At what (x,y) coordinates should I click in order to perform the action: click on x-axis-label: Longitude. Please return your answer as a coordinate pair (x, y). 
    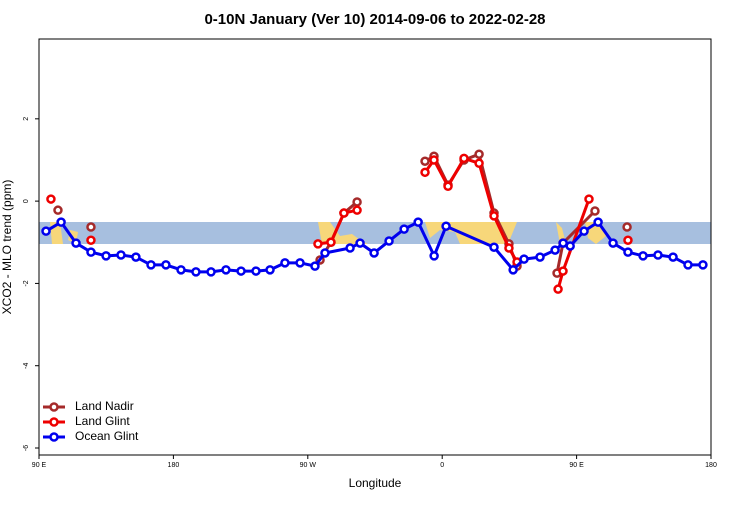
    Looking at the image, I should click on (375, 483).